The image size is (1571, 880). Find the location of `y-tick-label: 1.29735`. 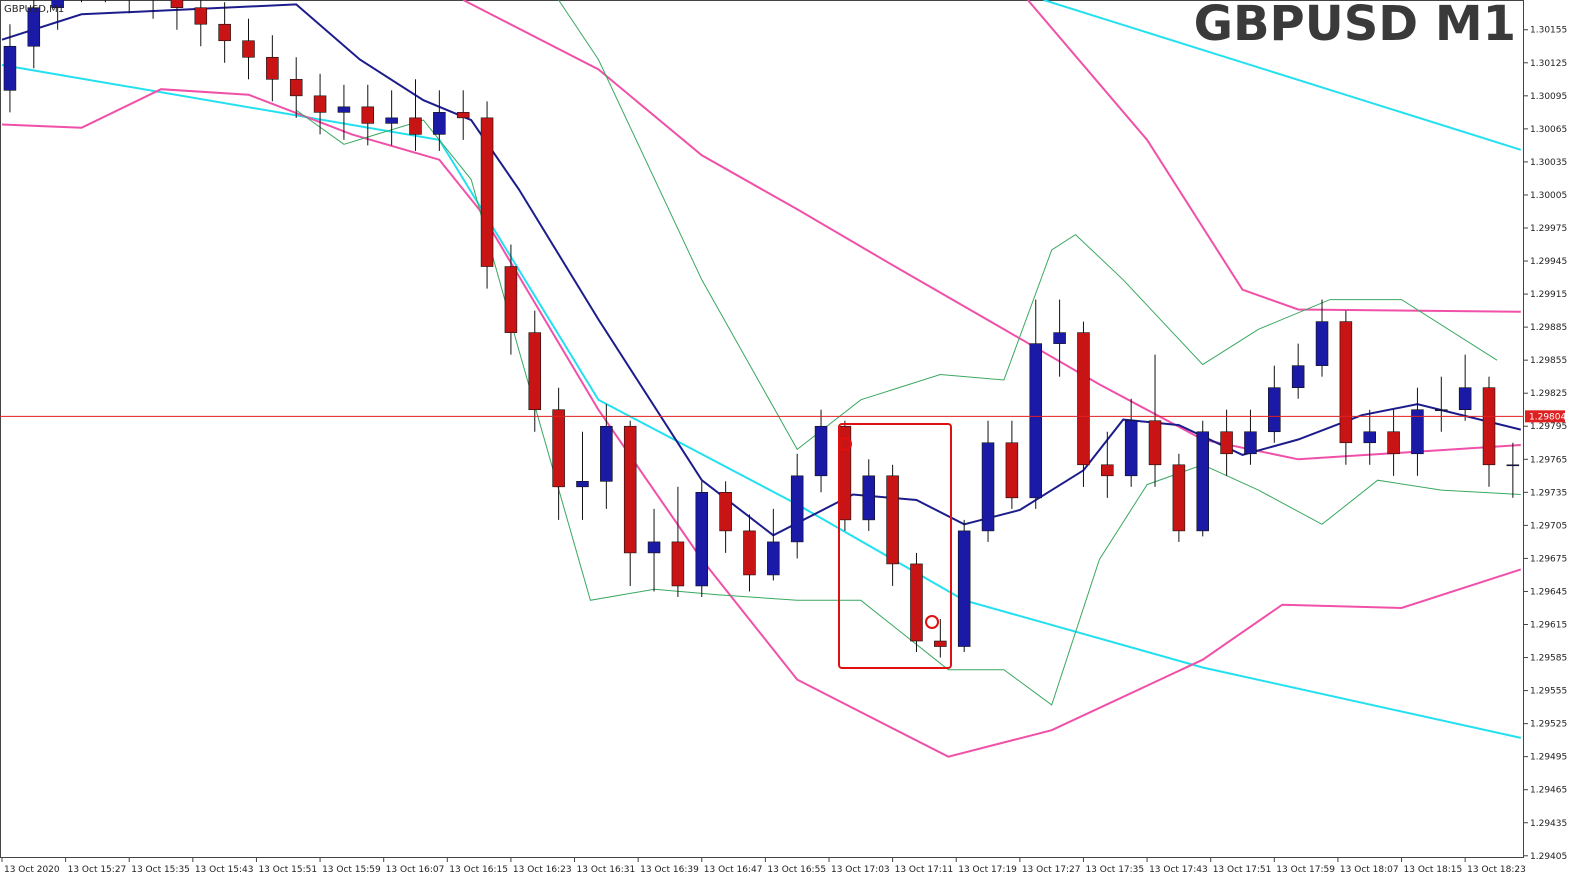

y-tick-label: 1.29735 is located at coordinates (1548, 493).